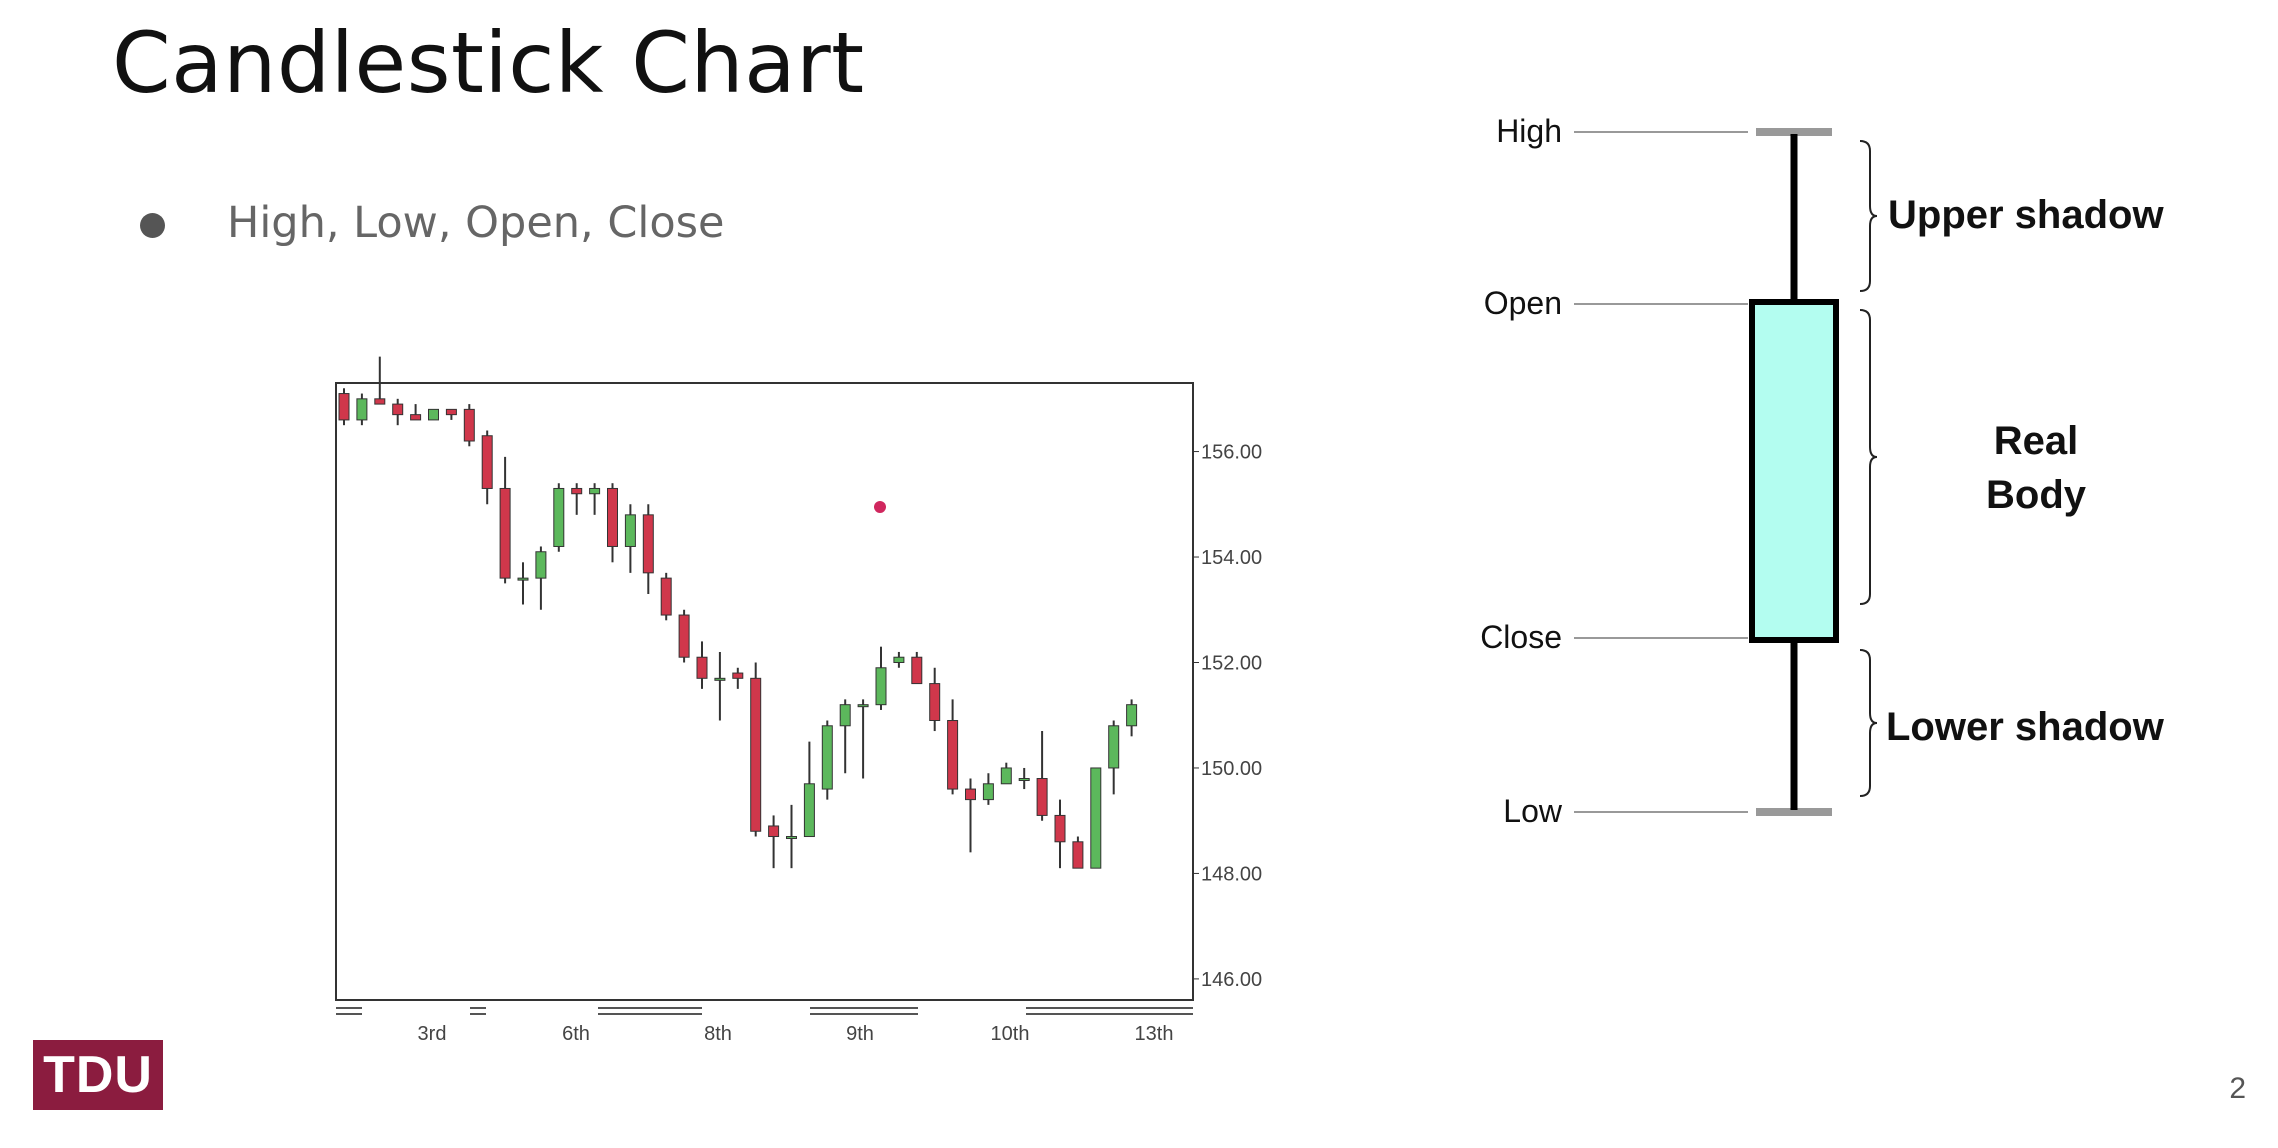  What do you see at coordinates (488, 63) in the screenshot?
I see `slide-title: Candlestick Chart` at bounding box center [488, 63].